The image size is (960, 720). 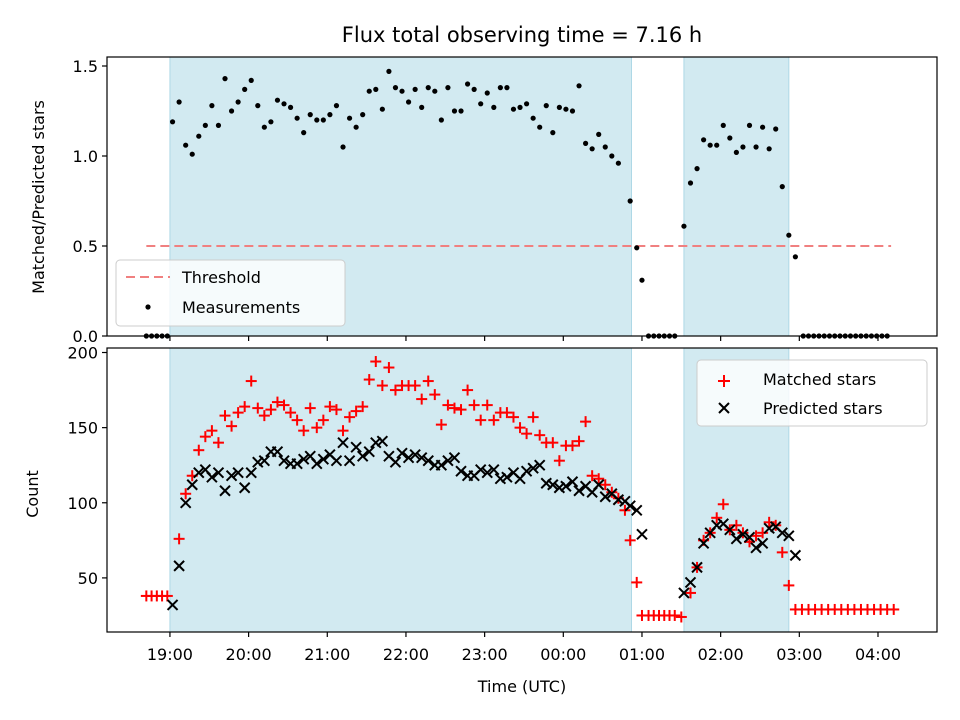 I want to click on top-y-tick-label: 1.5, so click(x=85, y=66).